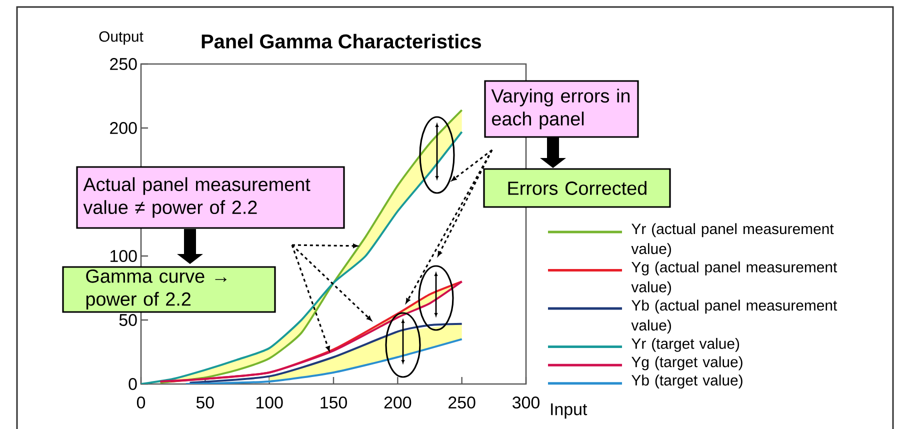 The width and height of the screenshot is (901, 429). I want to click on legend-label: Yg (target value), so click(687, 363).